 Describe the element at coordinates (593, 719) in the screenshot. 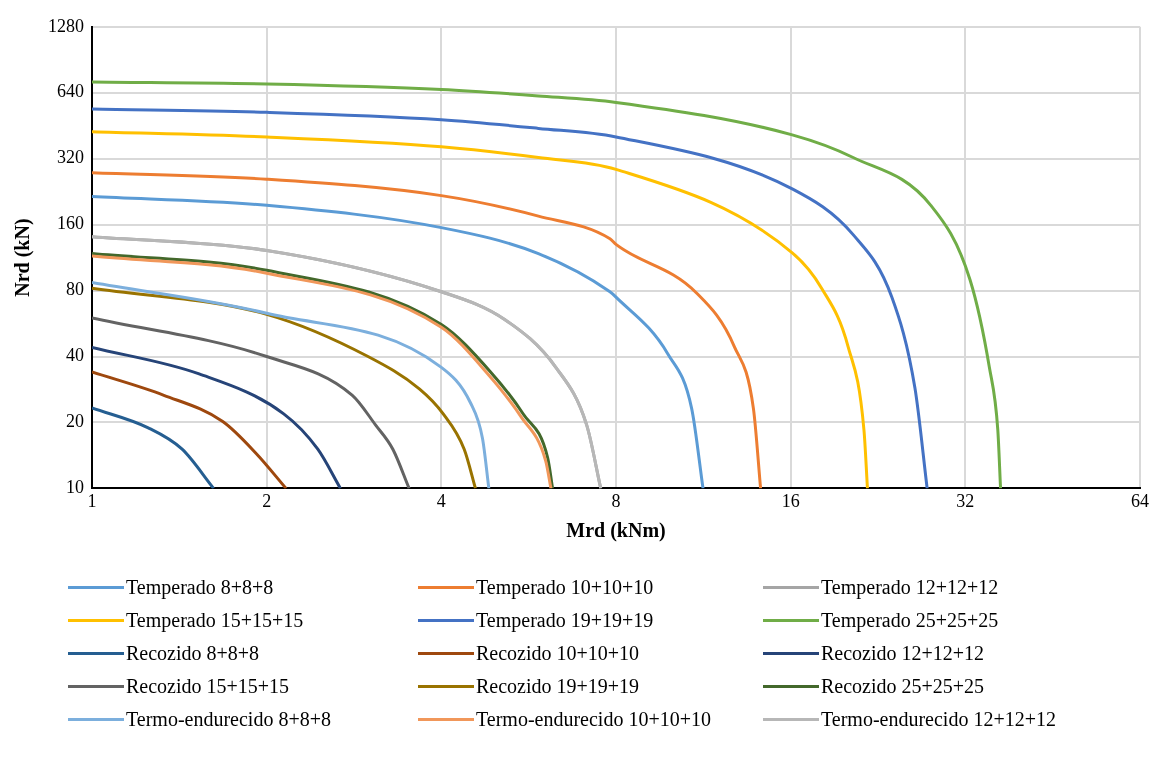

I see `legend-label: Termo-endurecido 10+10+10` at that location.